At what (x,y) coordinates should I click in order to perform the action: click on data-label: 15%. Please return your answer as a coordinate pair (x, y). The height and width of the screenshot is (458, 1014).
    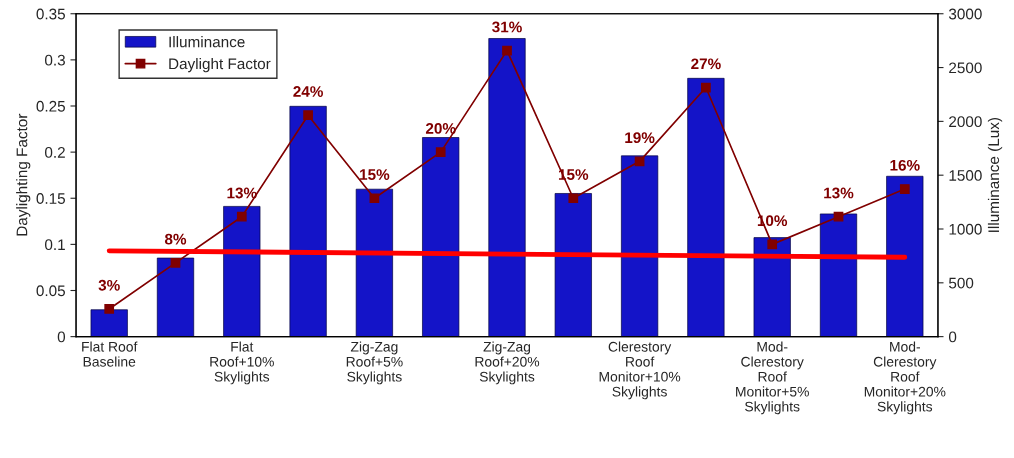
    Looking at the image, I should click on (375, 174).